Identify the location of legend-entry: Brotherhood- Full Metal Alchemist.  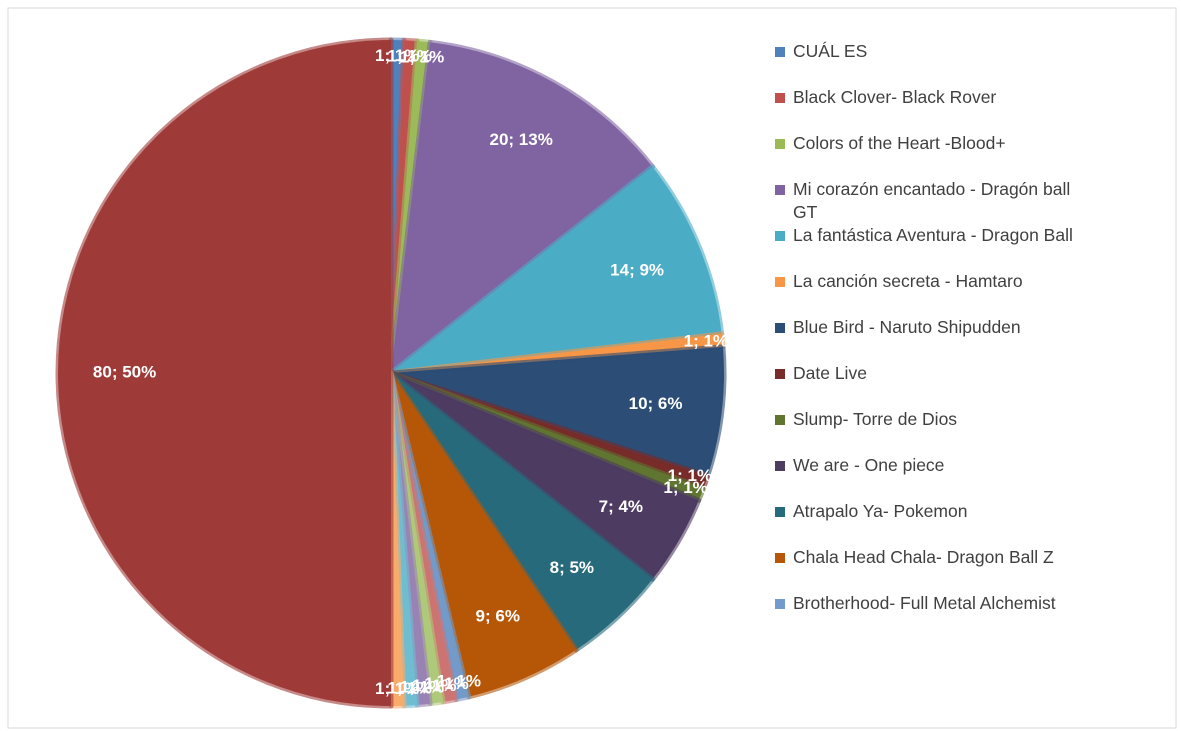
(935, 615).